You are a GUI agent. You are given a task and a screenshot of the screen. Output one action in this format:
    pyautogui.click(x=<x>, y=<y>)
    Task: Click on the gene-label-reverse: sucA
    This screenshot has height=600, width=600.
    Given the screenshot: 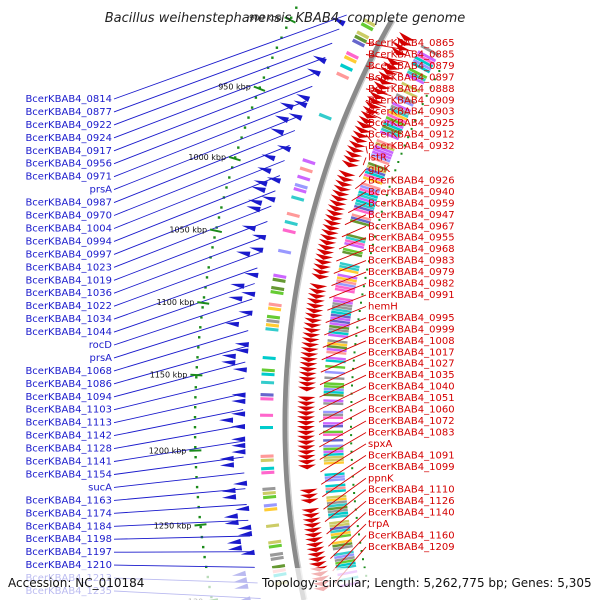 What is the action you would take?
    pyautogui.click(x=100, y=487)
    